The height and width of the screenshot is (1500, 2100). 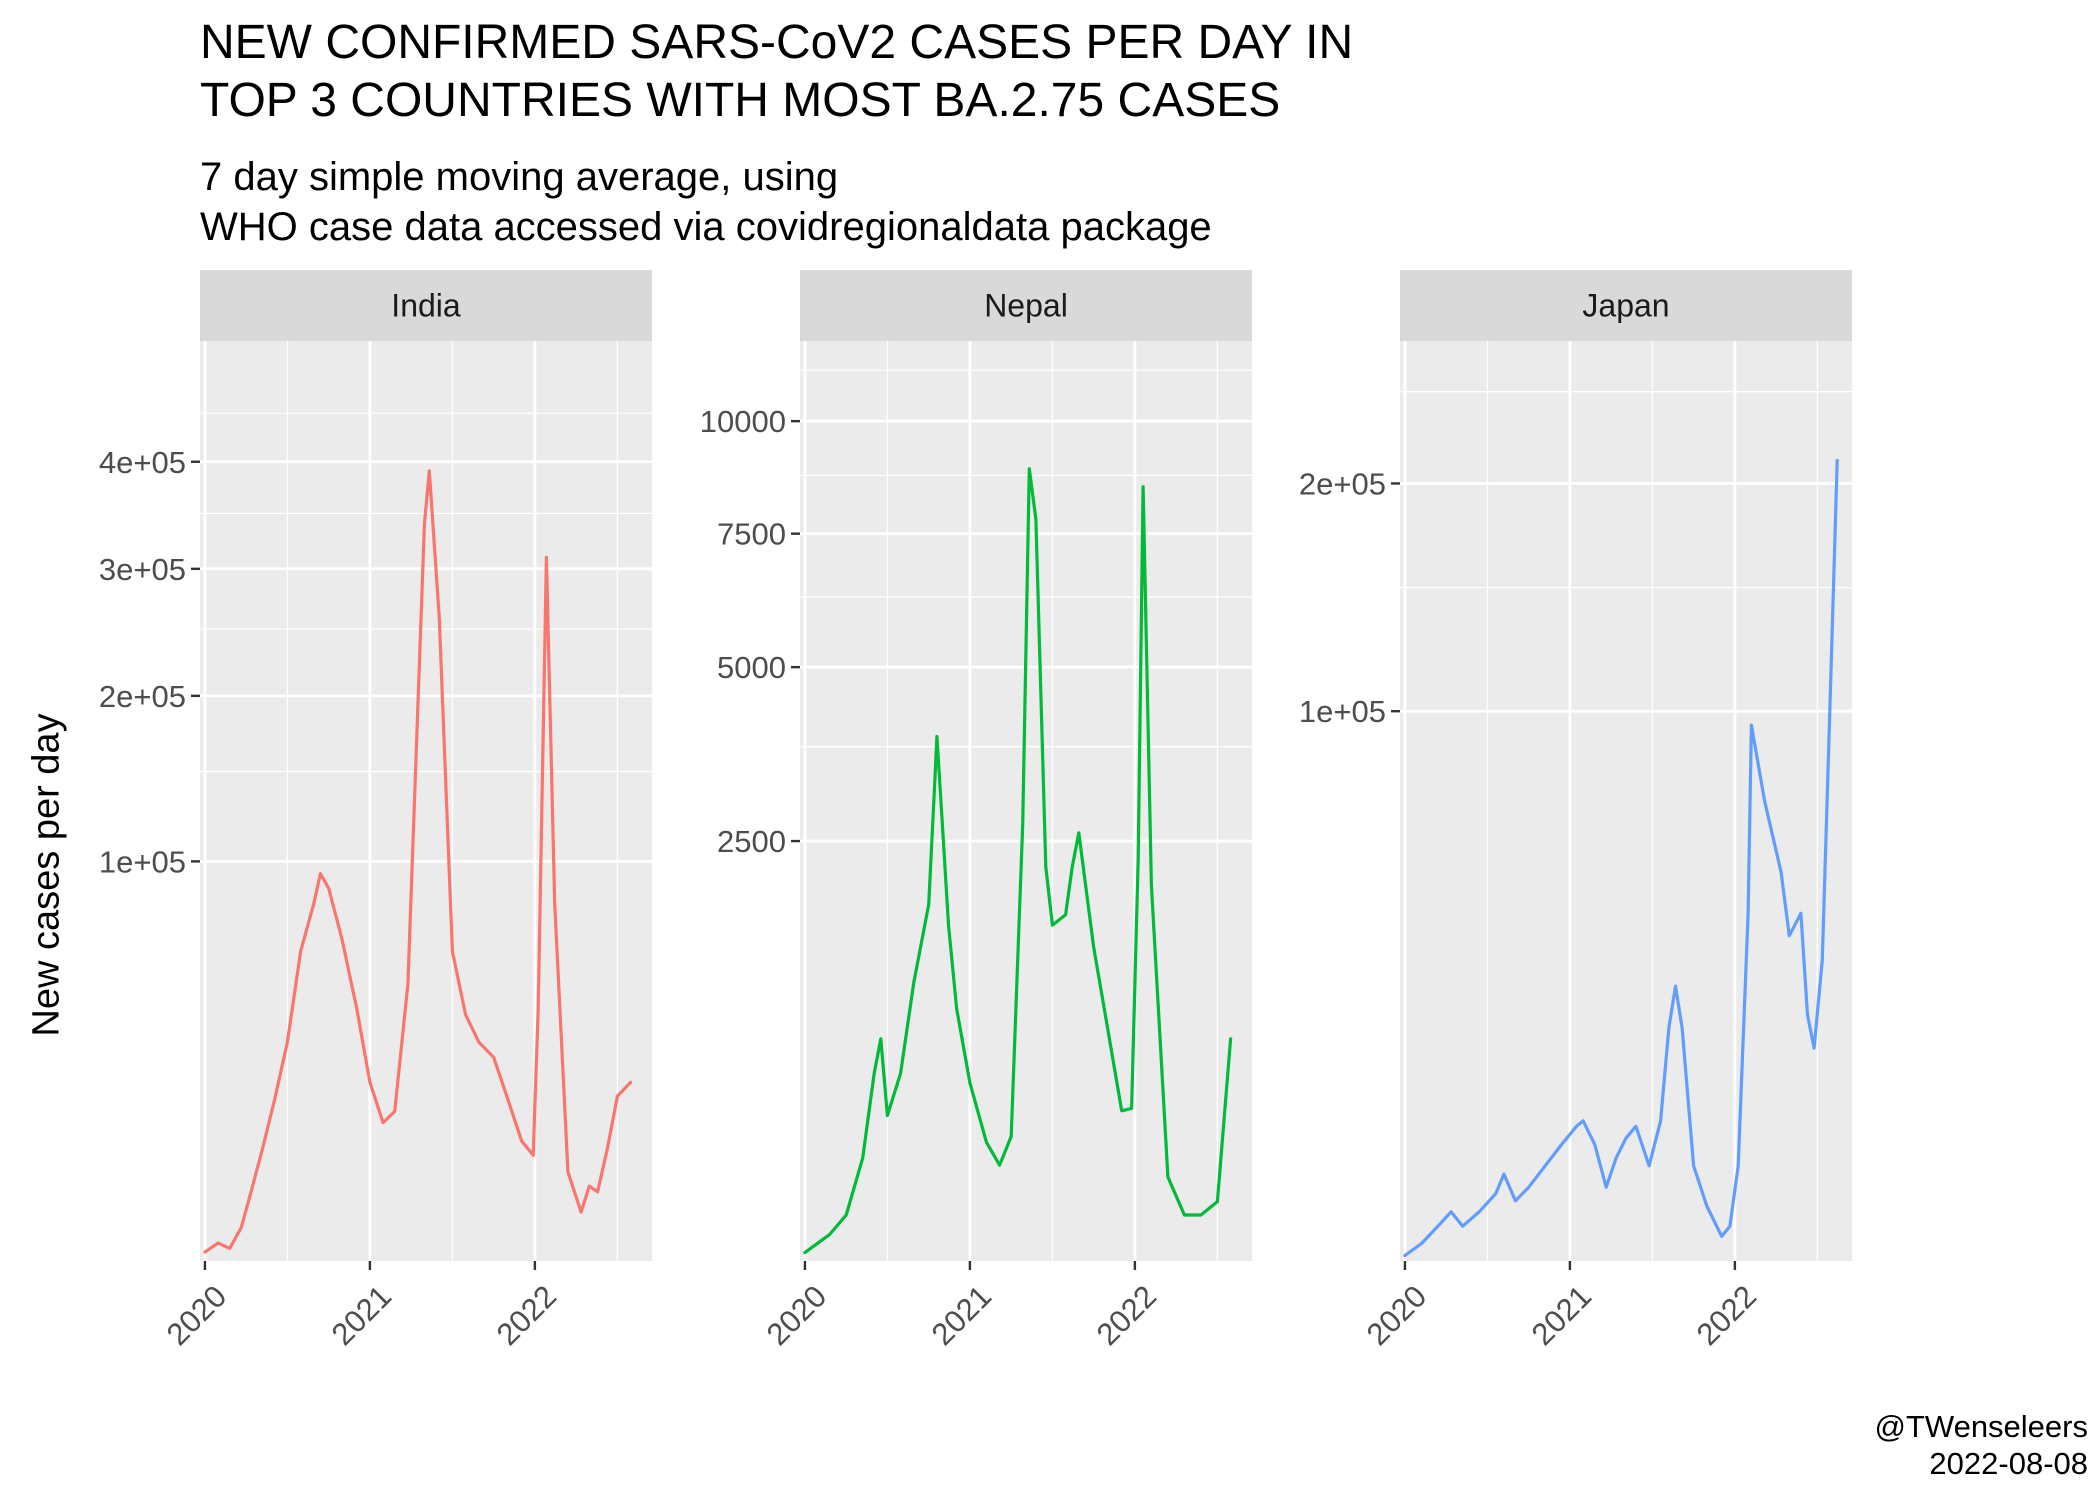 I want to click on y-tick-label: 10000, so click(x=743, y=421).